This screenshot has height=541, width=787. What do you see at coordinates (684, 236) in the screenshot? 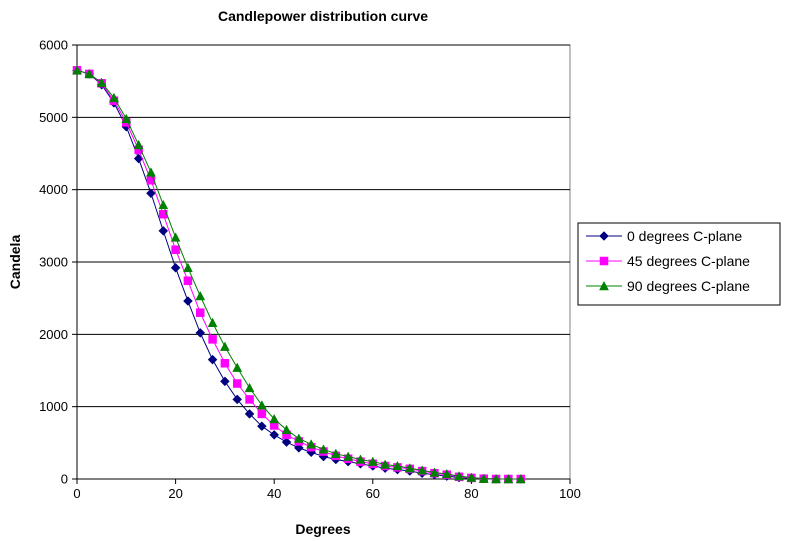
I see `legend-label: 0 degrees C-plane` at bounding box center [684, 236].